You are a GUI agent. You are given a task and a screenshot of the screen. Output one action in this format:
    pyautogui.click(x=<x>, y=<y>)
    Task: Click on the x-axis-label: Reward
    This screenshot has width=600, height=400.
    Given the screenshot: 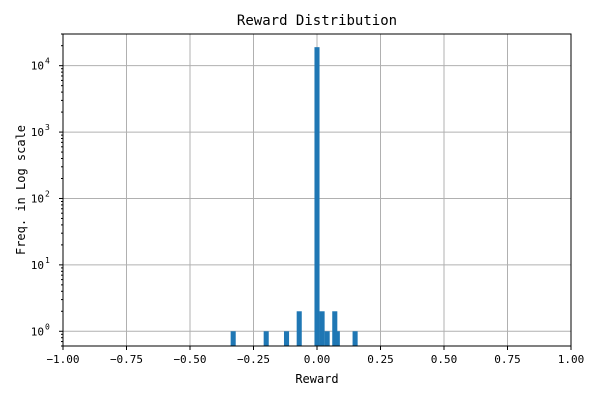 What is the action you would take?
    pyautogui.click(x=316, y=379)
    